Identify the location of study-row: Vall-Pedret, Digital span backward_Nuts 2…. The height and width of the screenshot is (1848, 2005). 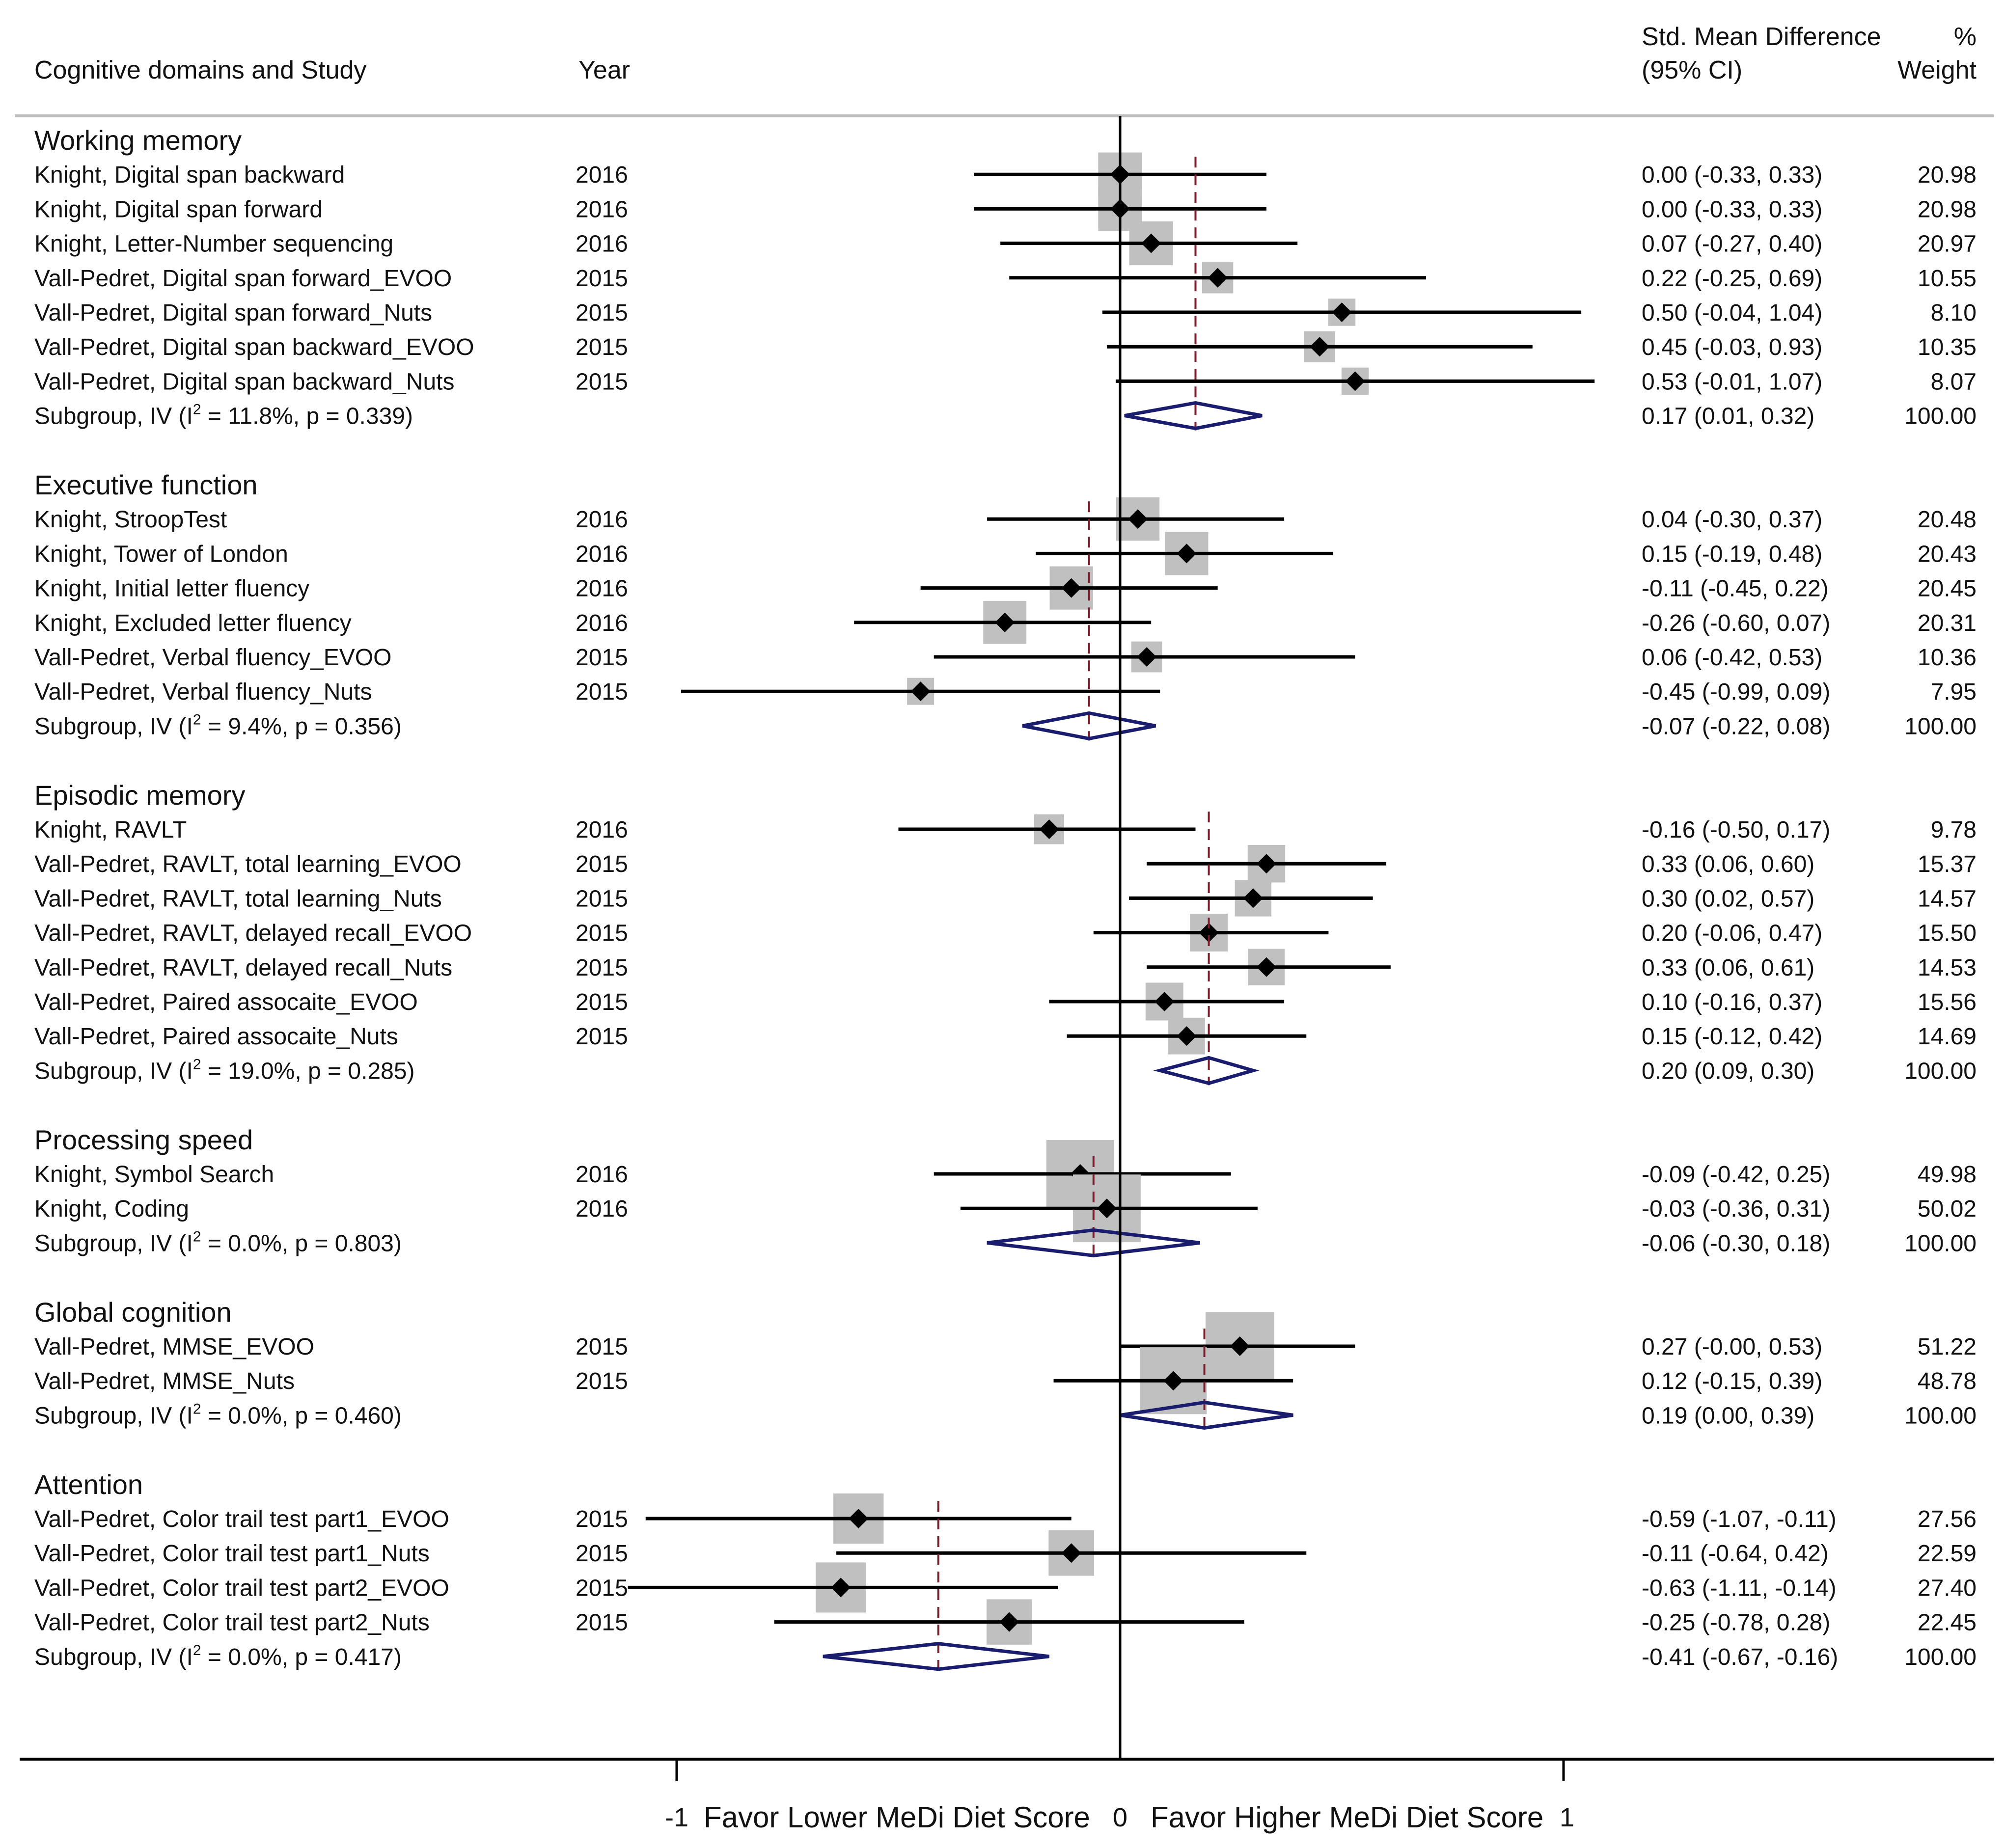
(1005, 381).